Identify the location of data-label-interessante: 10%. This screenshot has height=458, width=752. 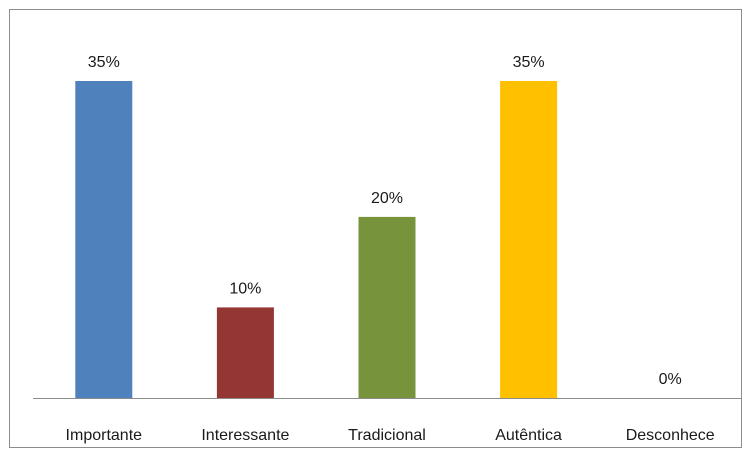
(245, 288).